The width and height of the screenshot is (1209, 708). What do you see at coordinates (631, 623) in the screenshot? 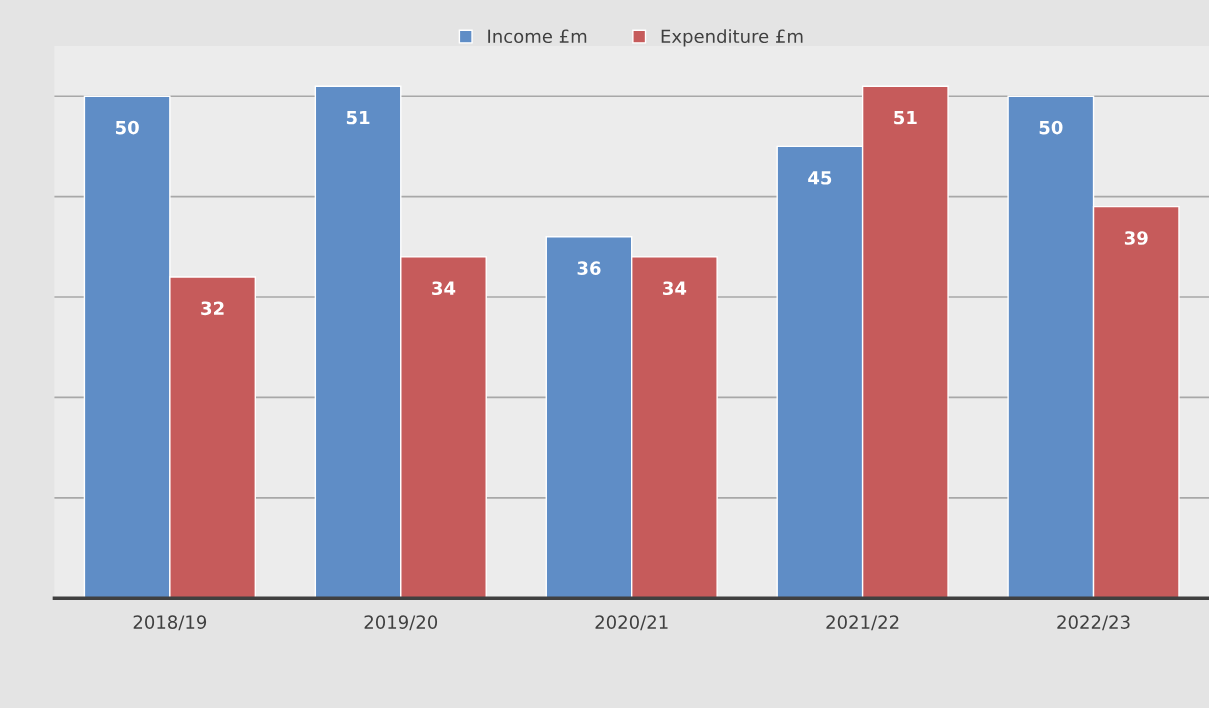
I see `x-tick-label: 2020/21` at bounding box center [631, 623].